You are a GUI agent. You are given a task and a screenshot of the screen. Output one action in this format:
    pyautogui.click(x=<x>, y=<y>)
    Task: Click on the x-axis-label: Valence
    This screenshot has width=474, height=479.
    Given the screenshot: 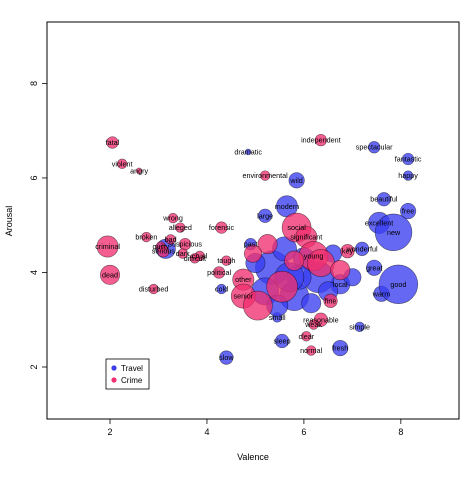 What is the action you would take?
    pyautogui.click(x=253, y=457)
    